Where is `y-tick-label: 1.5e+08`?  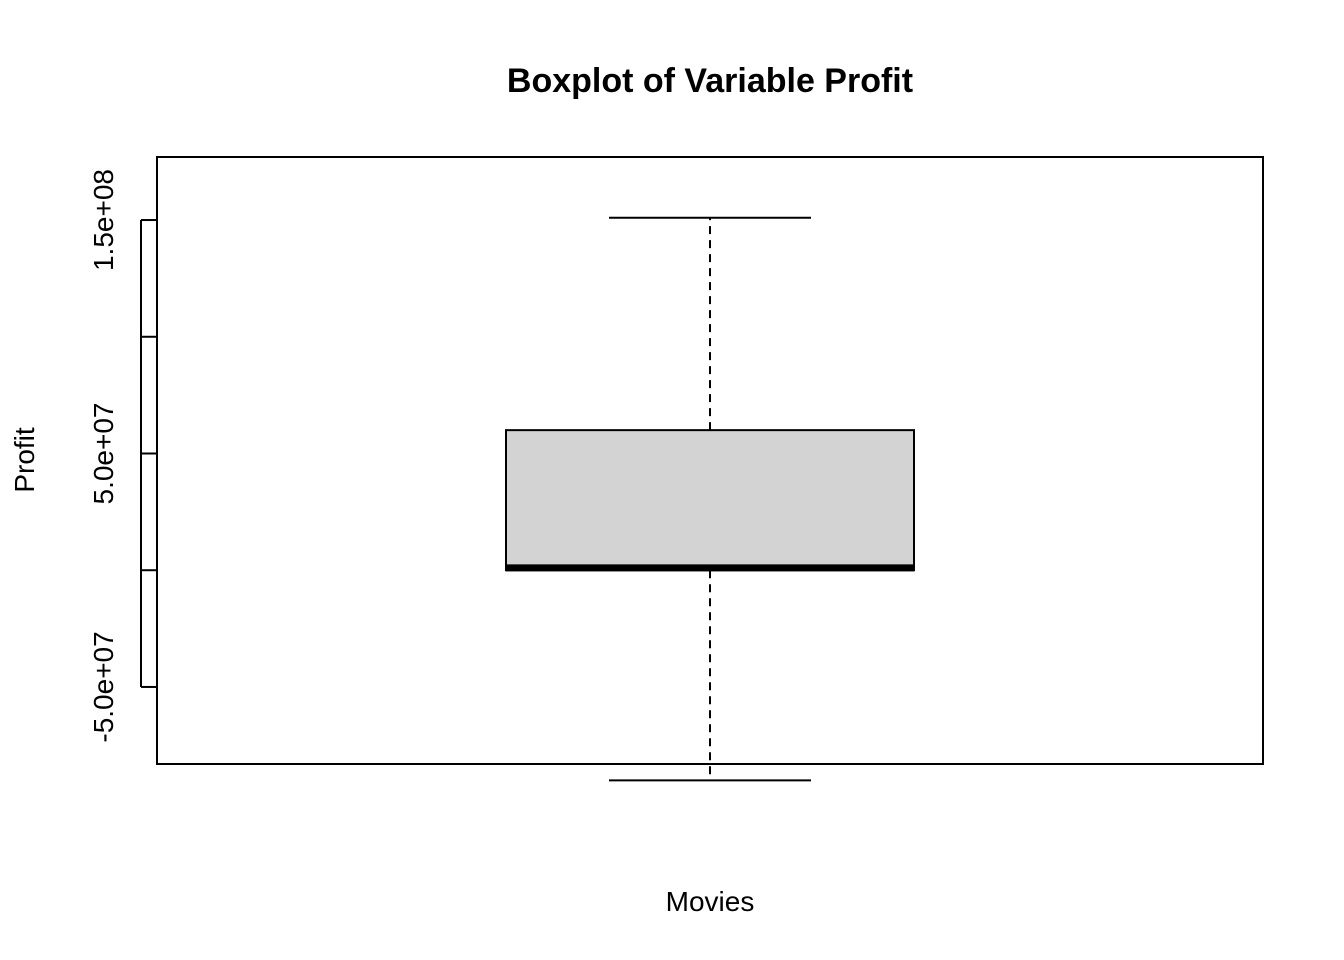 y-tick-label: 1.5e+08 is located at coordinates (103, 220).